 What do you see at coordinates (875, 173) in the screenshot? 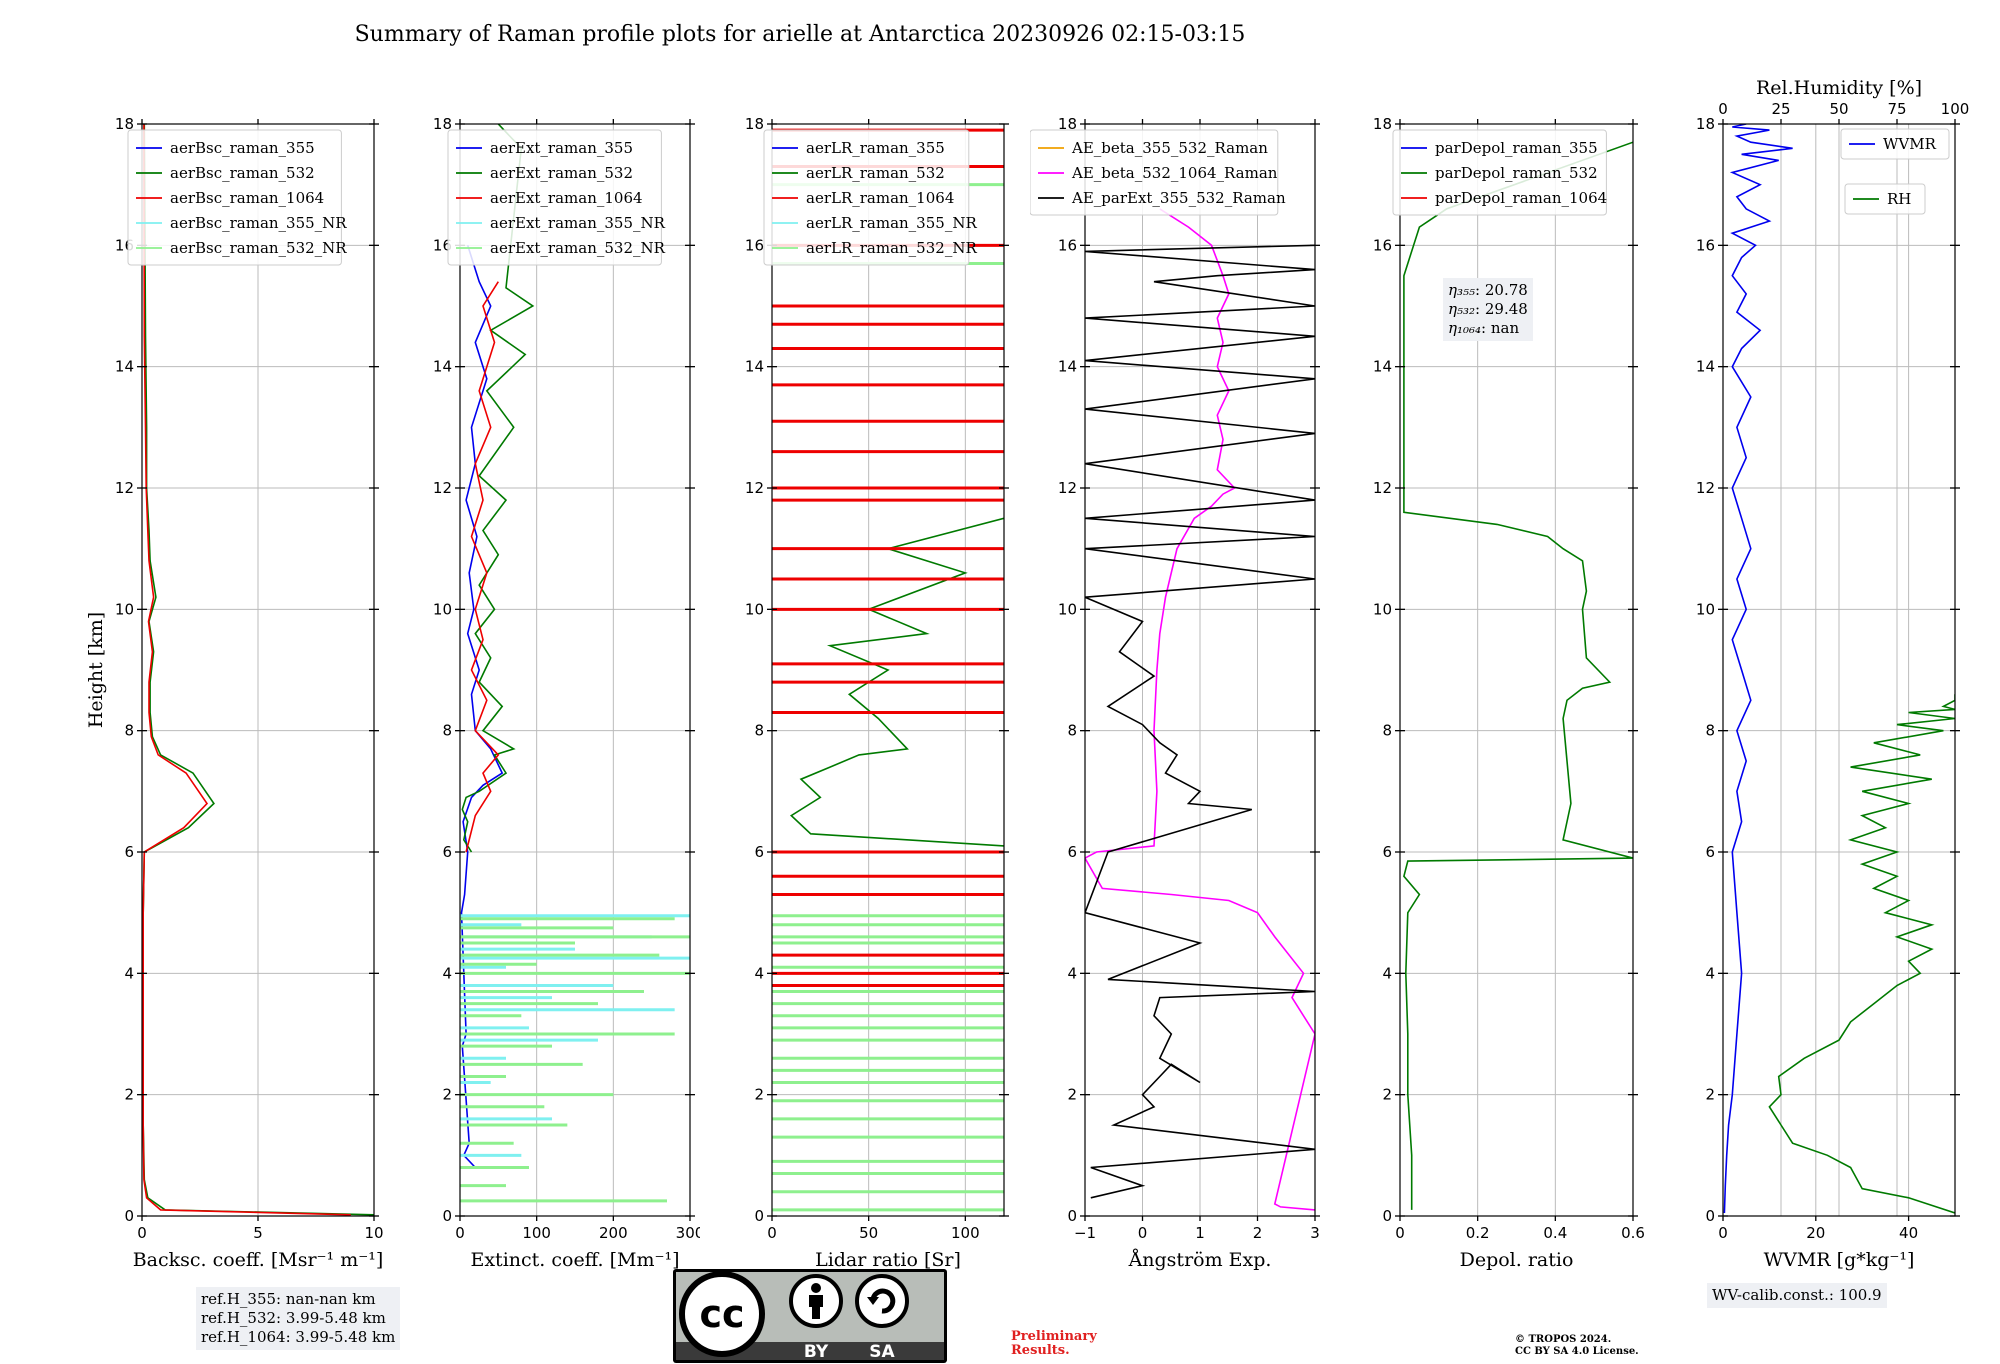
I see `legend-label: aerLR_raman_532` at bounding box center [875, 173].